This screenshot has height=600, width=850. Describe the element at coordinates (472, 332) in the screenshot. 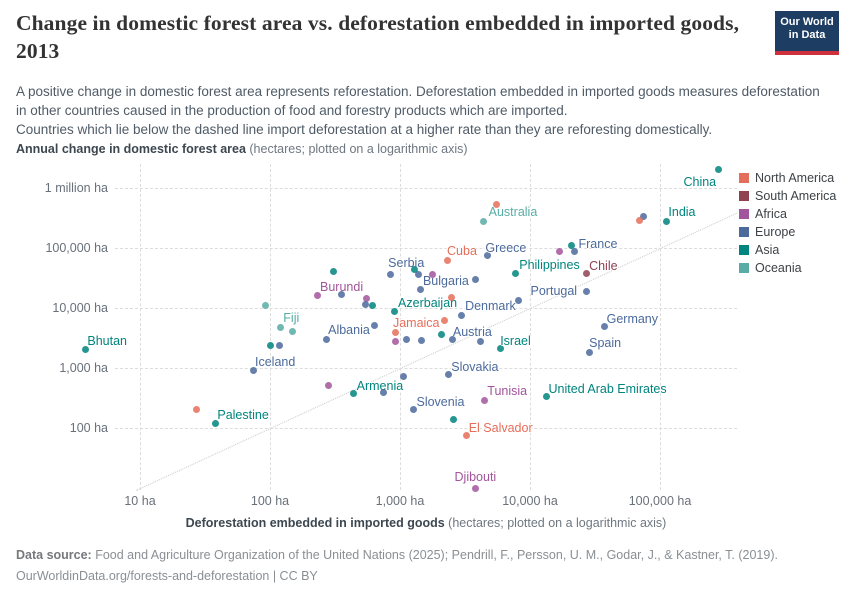

I see `country-label: Austria` at that location.